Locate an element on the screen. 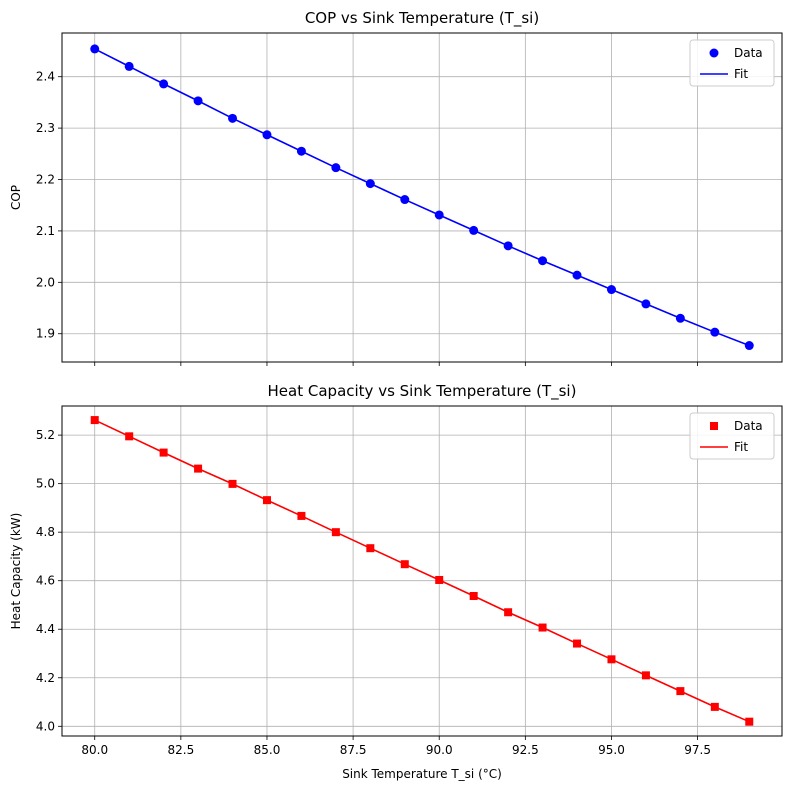 This screenshot has width=790, height=790. cop-legend: Data Fit is located at coordinates (732, 63).